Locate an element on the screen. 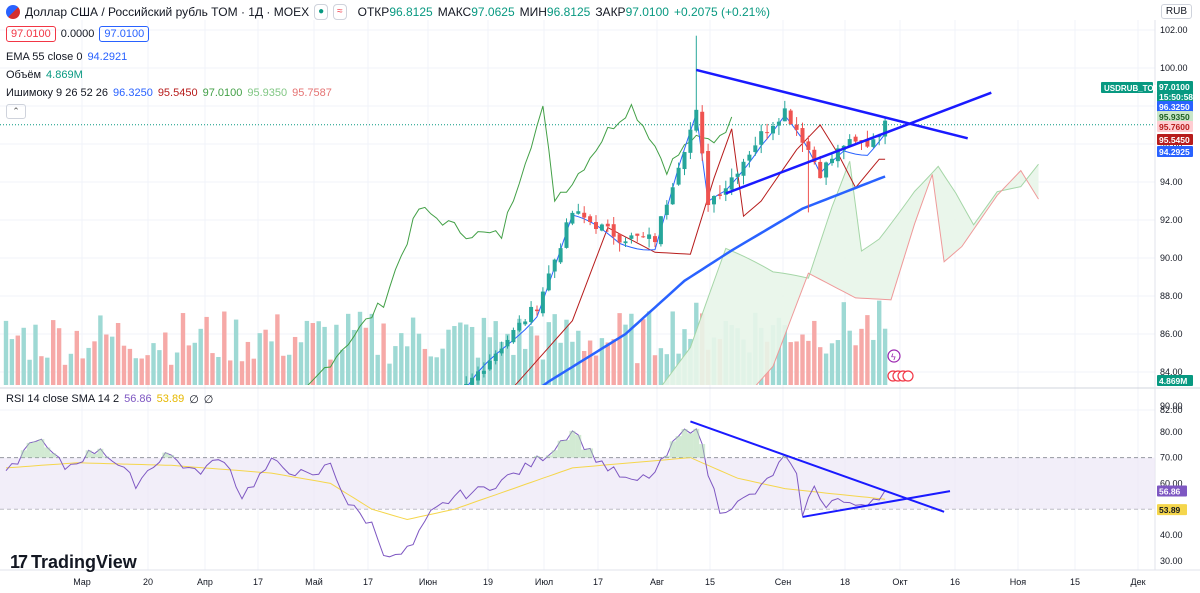 This screenshot has height=593, width=1200. ema-value: 94.2921 is located at coordinates (107, 57).